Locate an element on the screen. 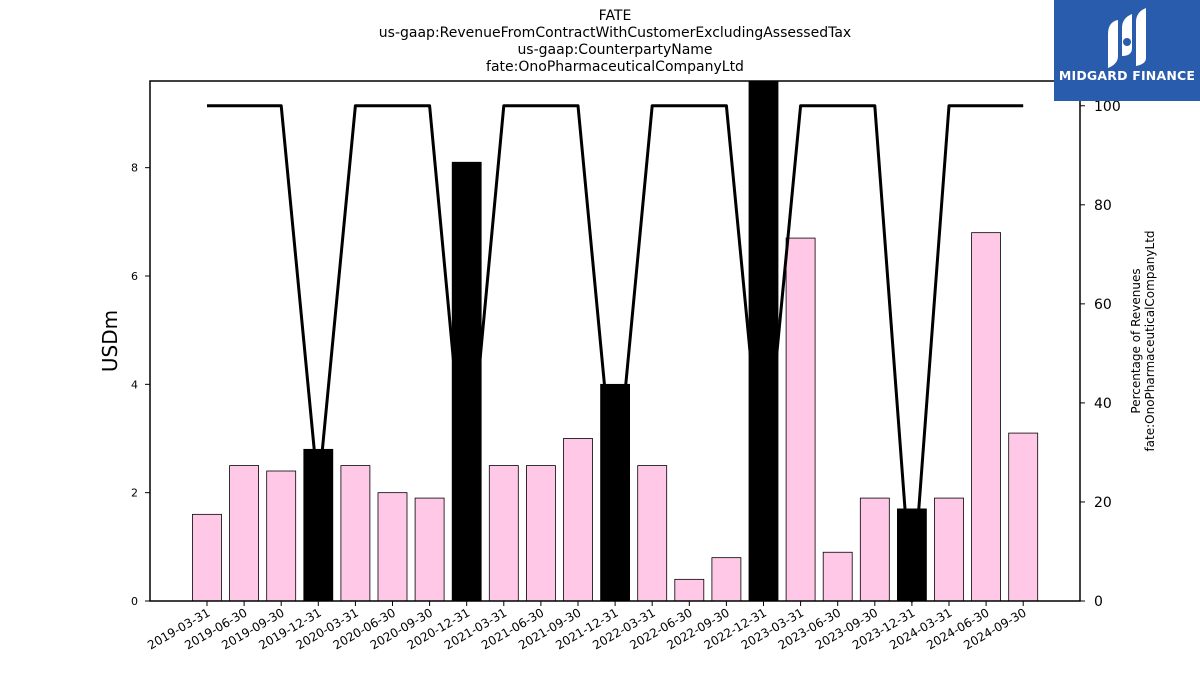  y2-tick-label-20: 20 is located at coordinates (1103, 503).